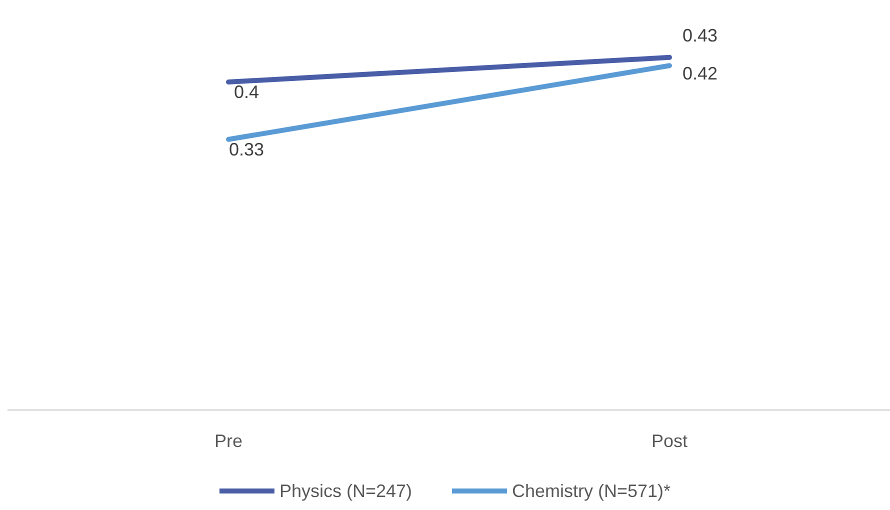  I want to click on data-label: 0.43, so click(700, 35).